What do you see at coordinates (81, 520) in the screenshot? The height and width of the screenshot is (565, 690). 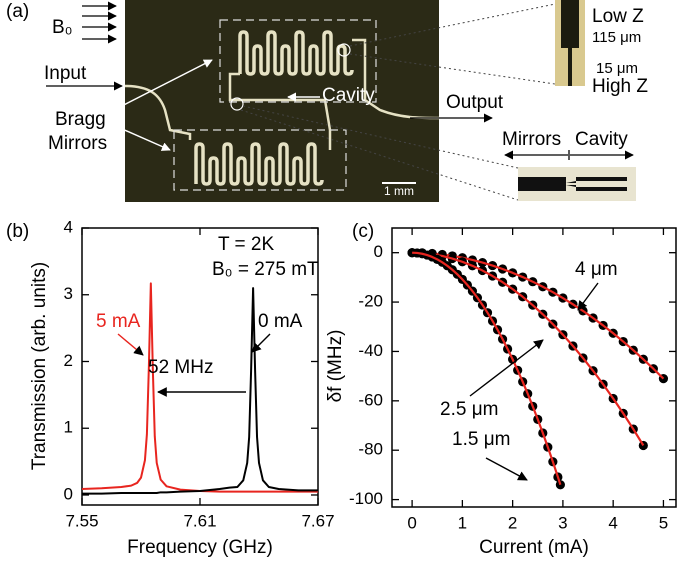 I see `x-tick-label: 7.55` at bounding box center [81, 520].